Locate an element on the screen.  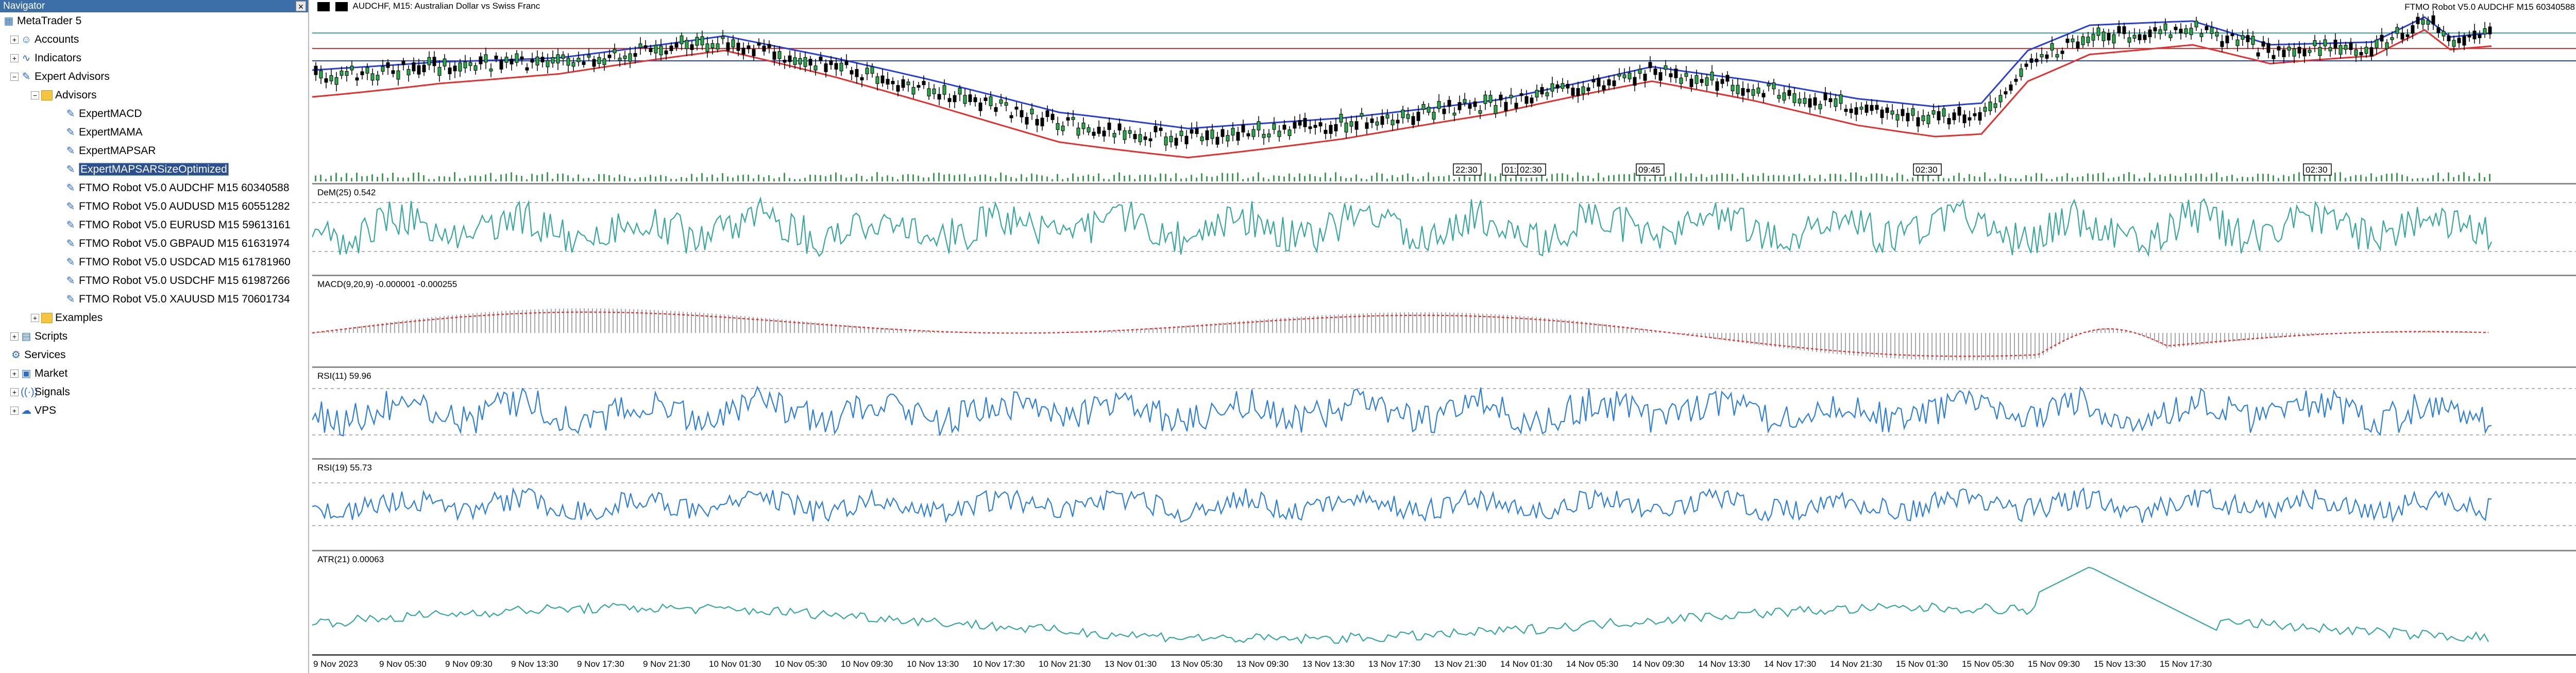
tree-item-metatrader-5: ▦ MetaTrader 5 is located at coordinates (43, 21).